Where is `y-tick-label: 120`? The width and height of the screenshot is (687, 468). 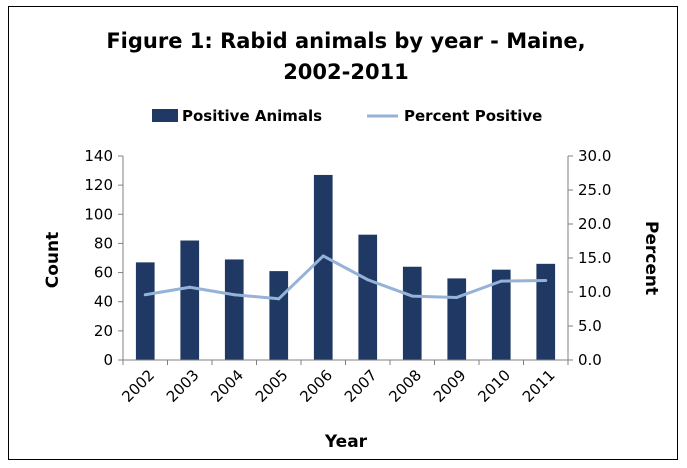 y-tick-label: 120 is located at coordinates (98, 185).